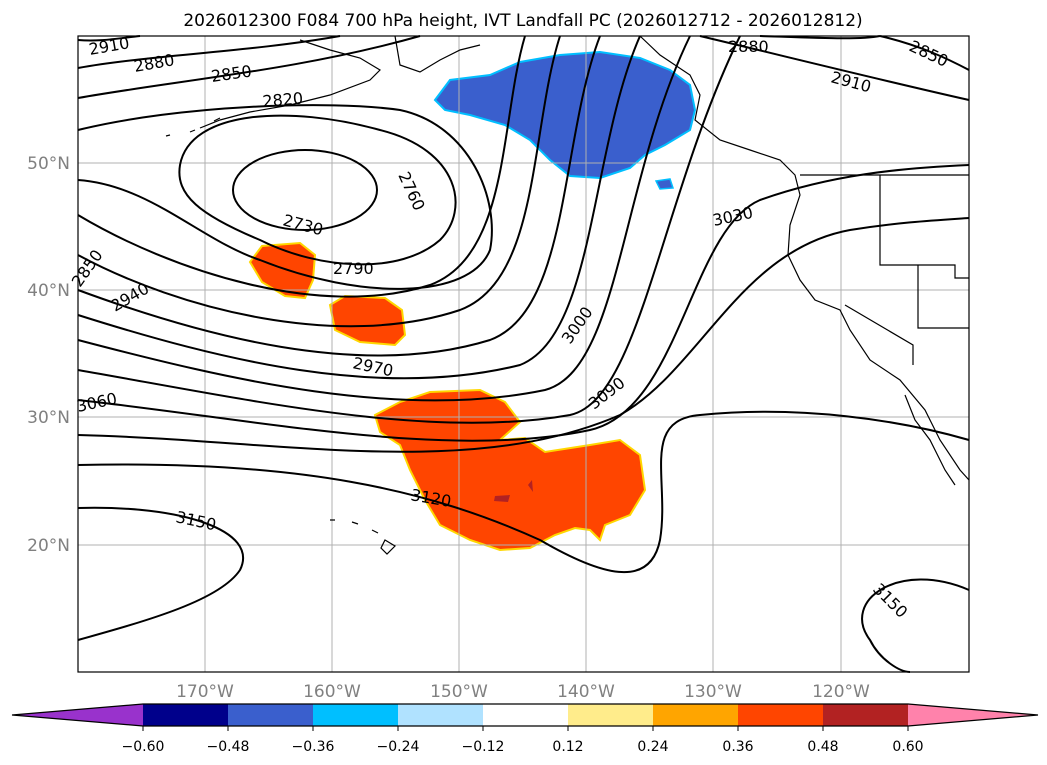  What do you see at coordinates (907, 747) in the screenshot?
I see `colorbar-tick-label: 0.60` at bounding box center [907, 747].